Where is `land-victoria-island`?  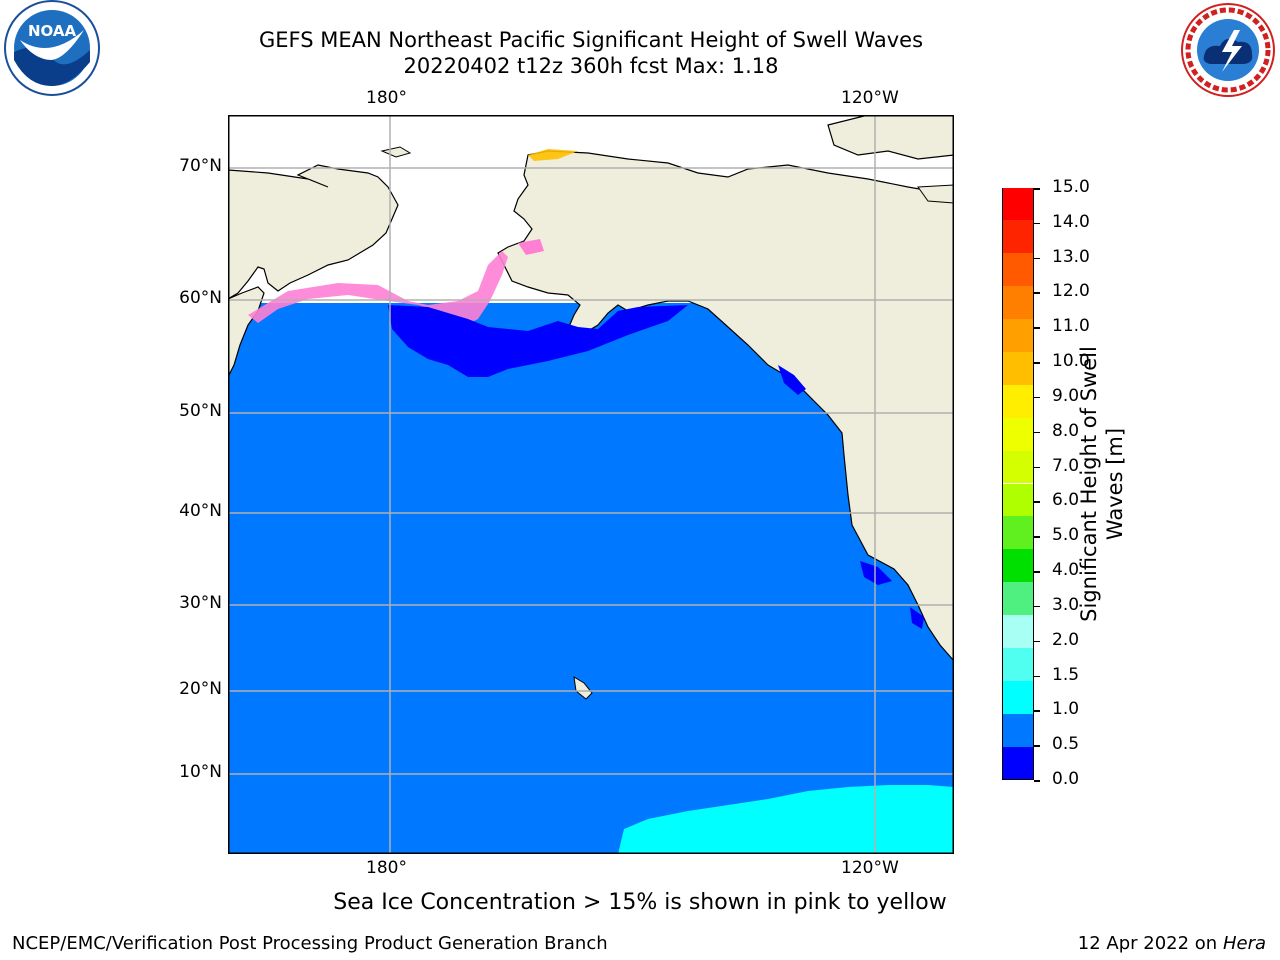 land-victoria-island is located at coordinates (935, 194).